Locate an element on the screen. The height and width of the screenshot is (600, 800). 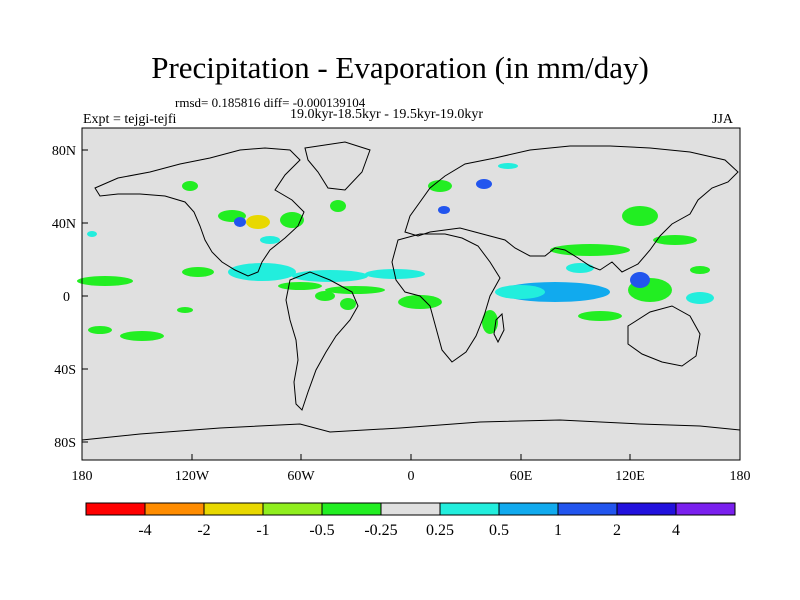
lat-tick-label: 0 is located at coordinates (66, 297).